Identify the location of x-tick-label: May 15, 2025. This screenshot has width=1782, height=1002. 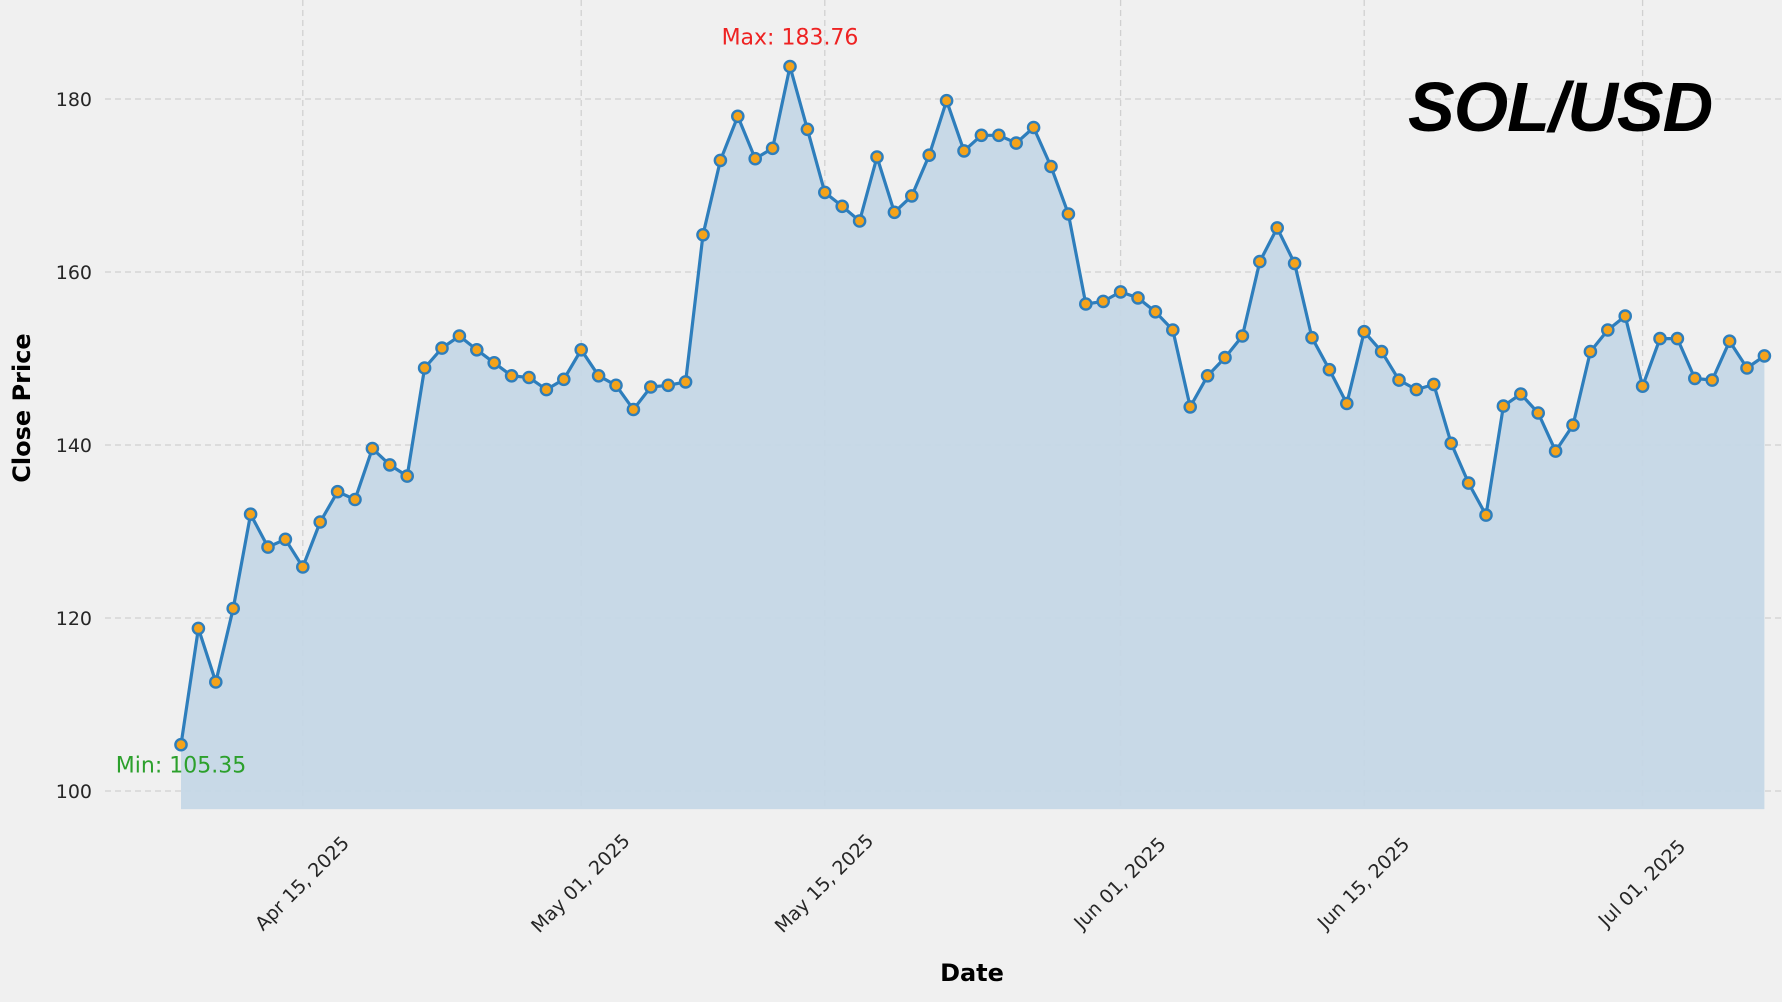
(824, 883).